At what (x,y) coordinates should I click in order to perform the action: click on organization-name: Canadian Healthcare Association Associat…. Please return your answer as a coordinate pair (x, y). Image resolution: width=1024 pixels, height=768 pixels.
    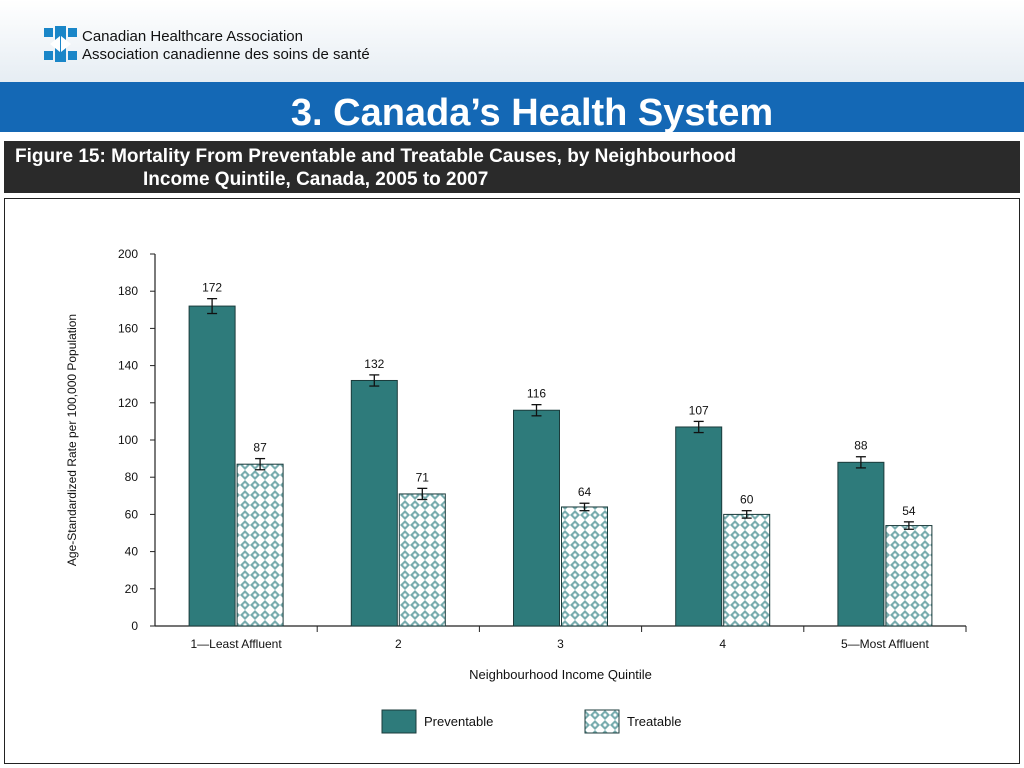
    Looking at the image, I should click on (226, 46).